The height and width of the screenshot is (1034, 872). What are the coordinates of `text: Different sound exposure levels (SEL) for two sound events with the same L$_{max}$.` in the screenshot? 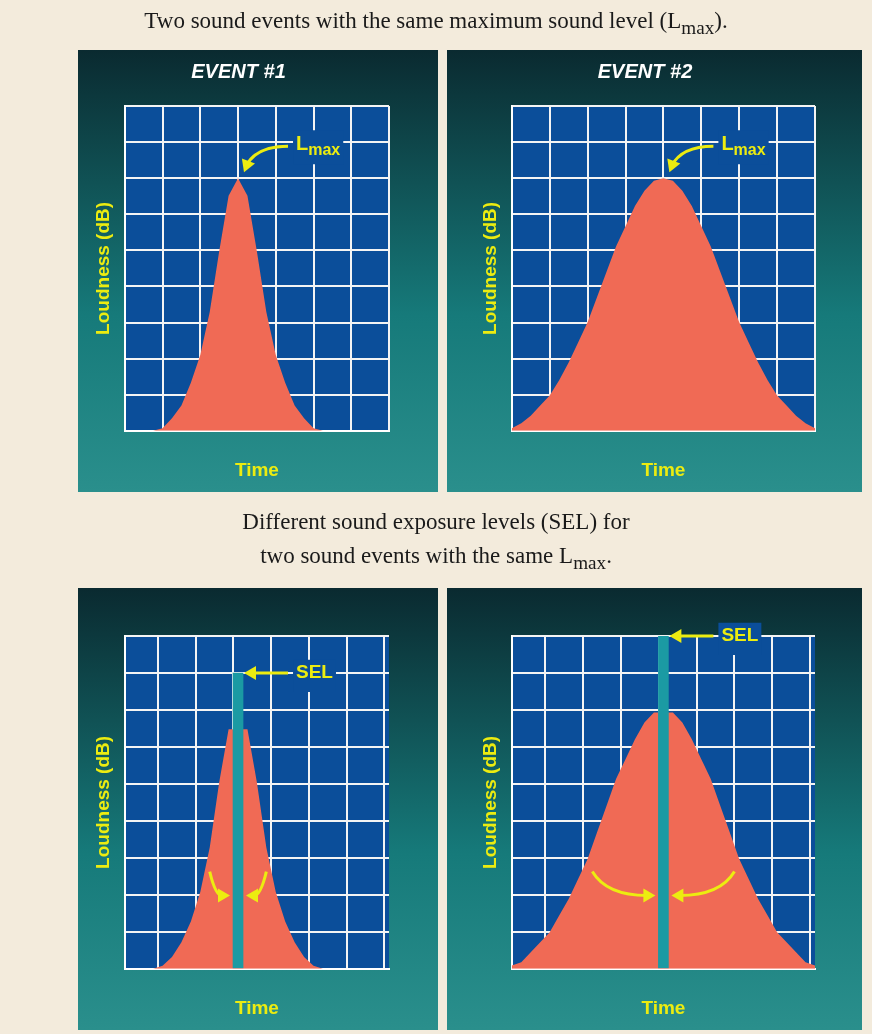 It's located at (436, 541).